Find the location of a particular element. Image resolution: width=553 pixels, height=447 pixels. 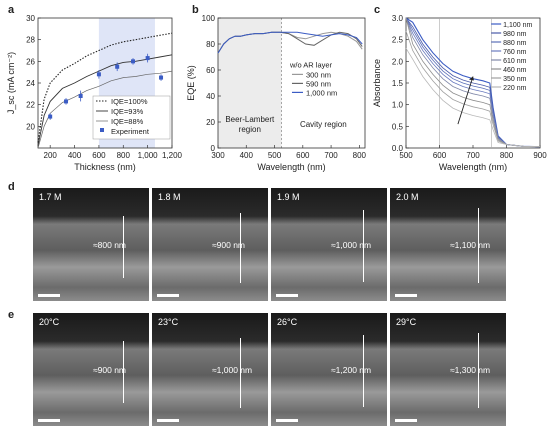

sem-thickness-label: ≈1,100 nm is located at coordinates (470, 245).